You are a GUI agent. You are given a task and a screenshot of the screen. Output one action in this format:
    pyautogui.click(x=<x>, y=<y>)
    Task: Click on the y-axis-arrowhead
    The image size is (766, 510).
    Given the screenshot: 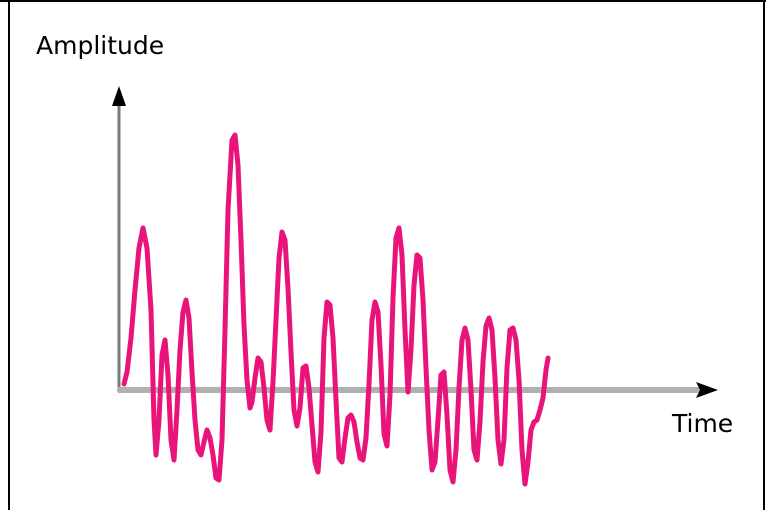 What is the action you would take?
    pyautogui.click(x=119, y=96)
    